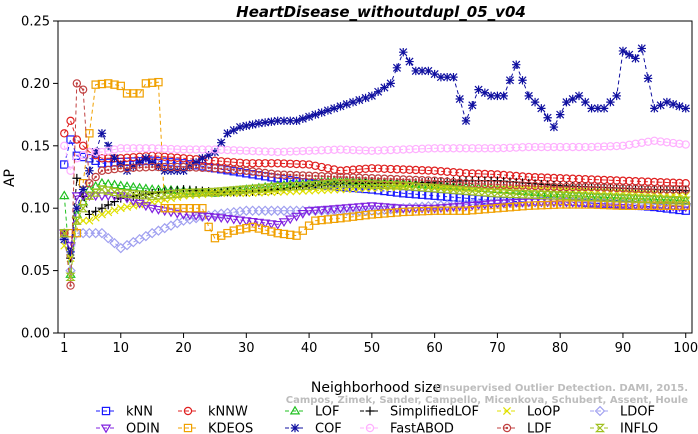 This screenshot has height=434, width=698. I want to click on legend-item-knn: kNN, so click(124, 412).